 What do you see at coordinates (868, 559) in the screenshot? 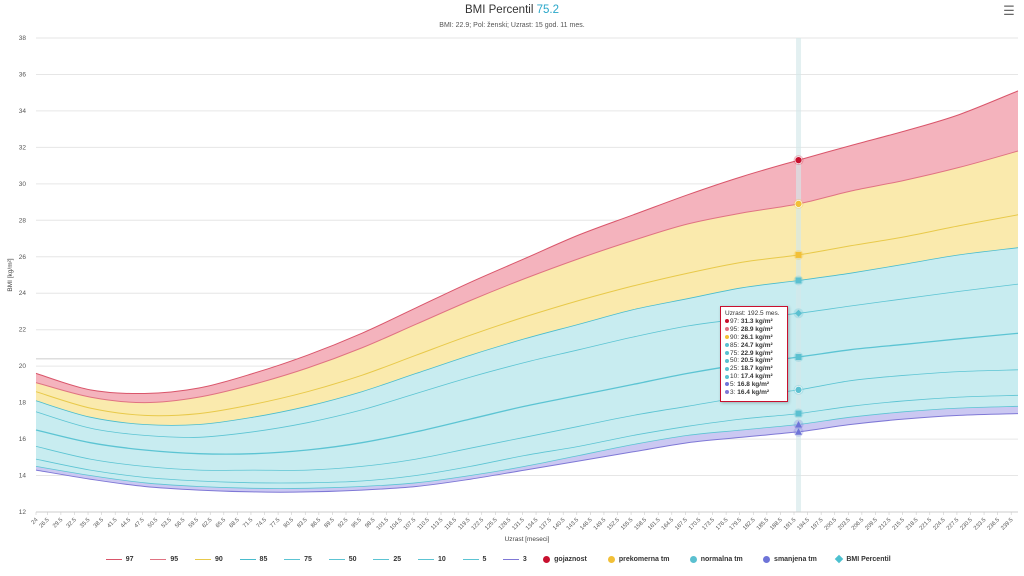
I see `legend-label: BMI Percentil` at bounding box center [868, 559].